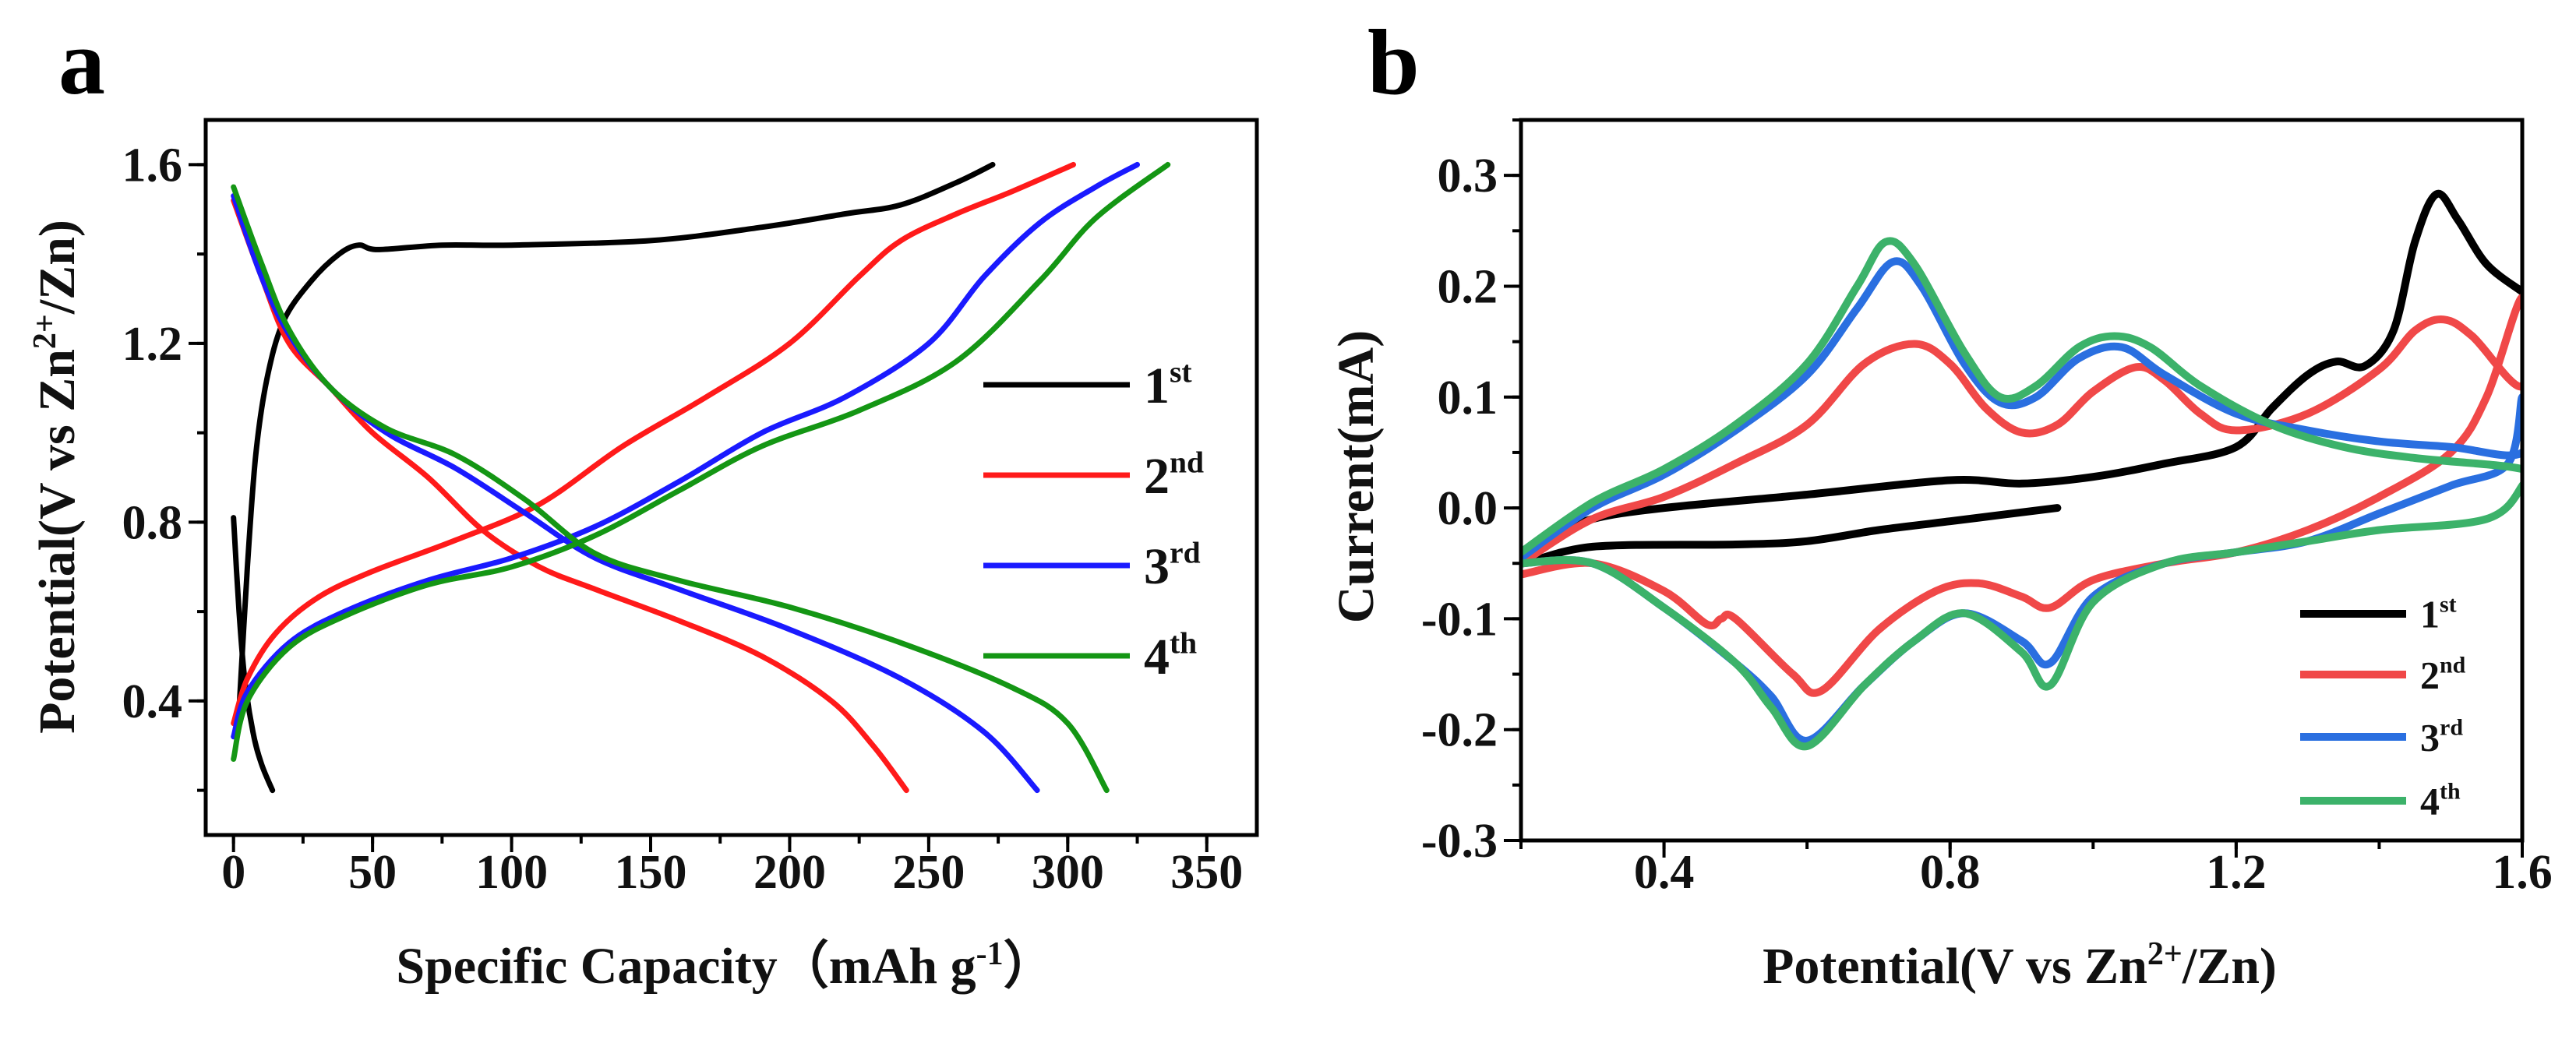 The width and height of the screenshot is (2576, 1057). What do you see at coordinates (81, 62) in the screenshot?
I see `panel-label-a: a` at bounding box center [81, 62].